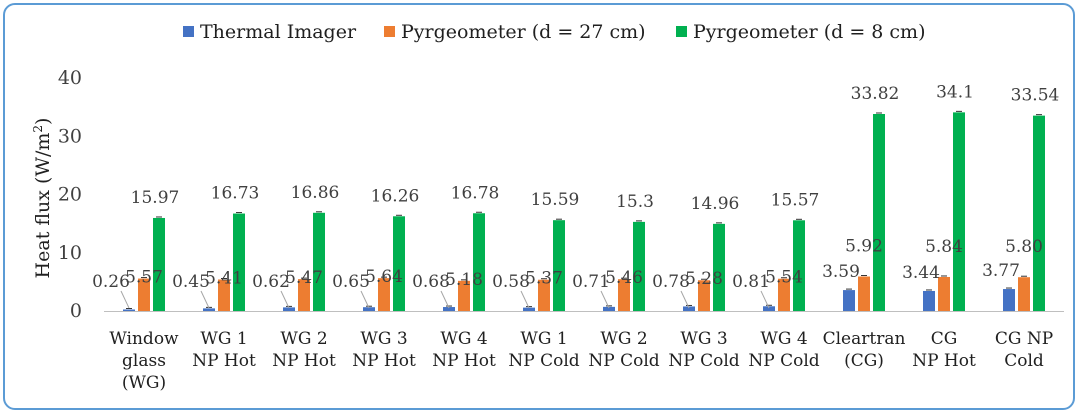 The width and height of the screenshot is (1080, 415). I want to click on legend-item: Pyrgeometer (d = 8 cm), so click(800, 32).